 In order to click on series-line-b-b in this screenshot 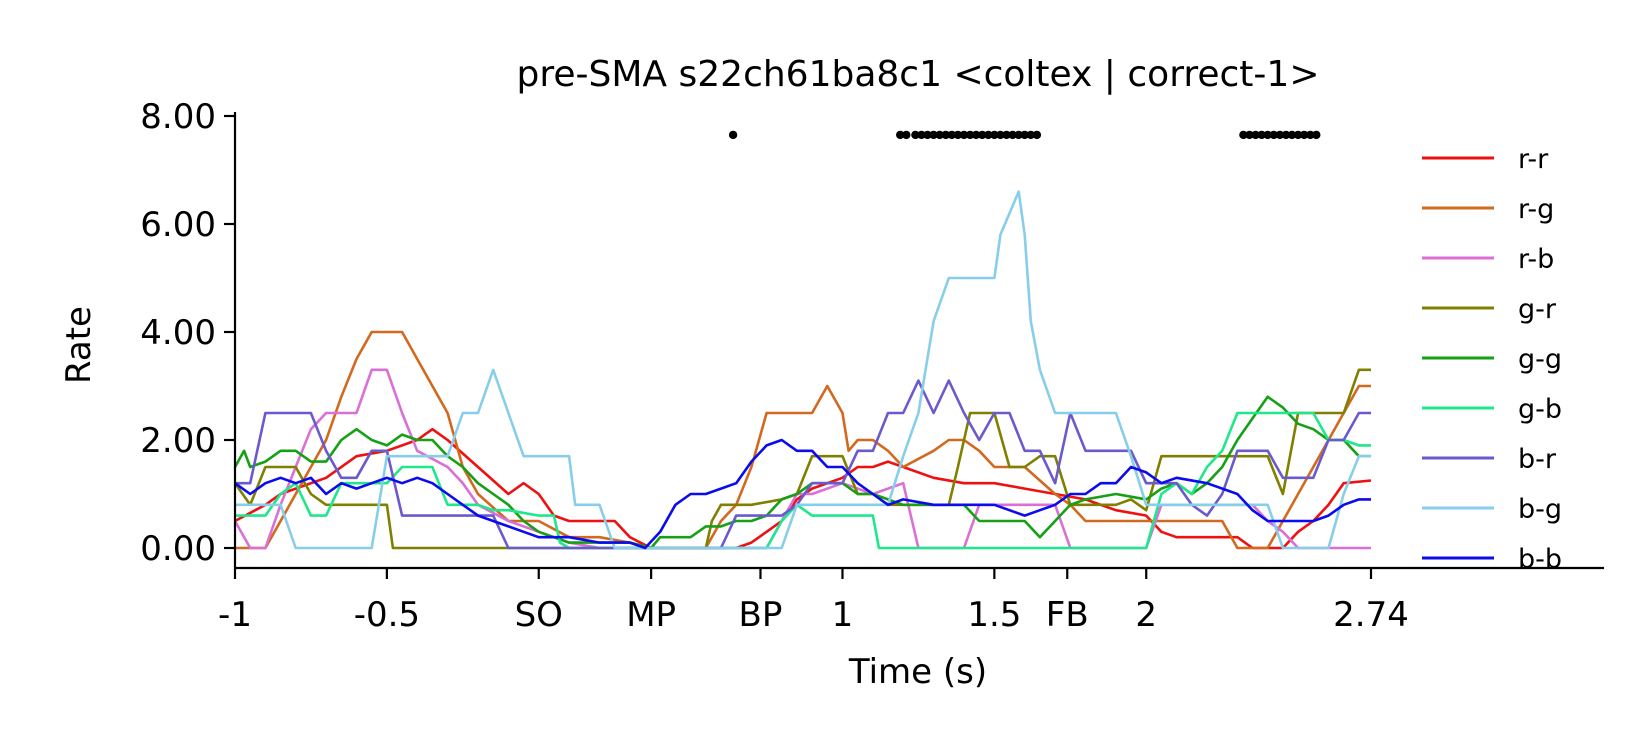, I will do `click(802, 494)`.